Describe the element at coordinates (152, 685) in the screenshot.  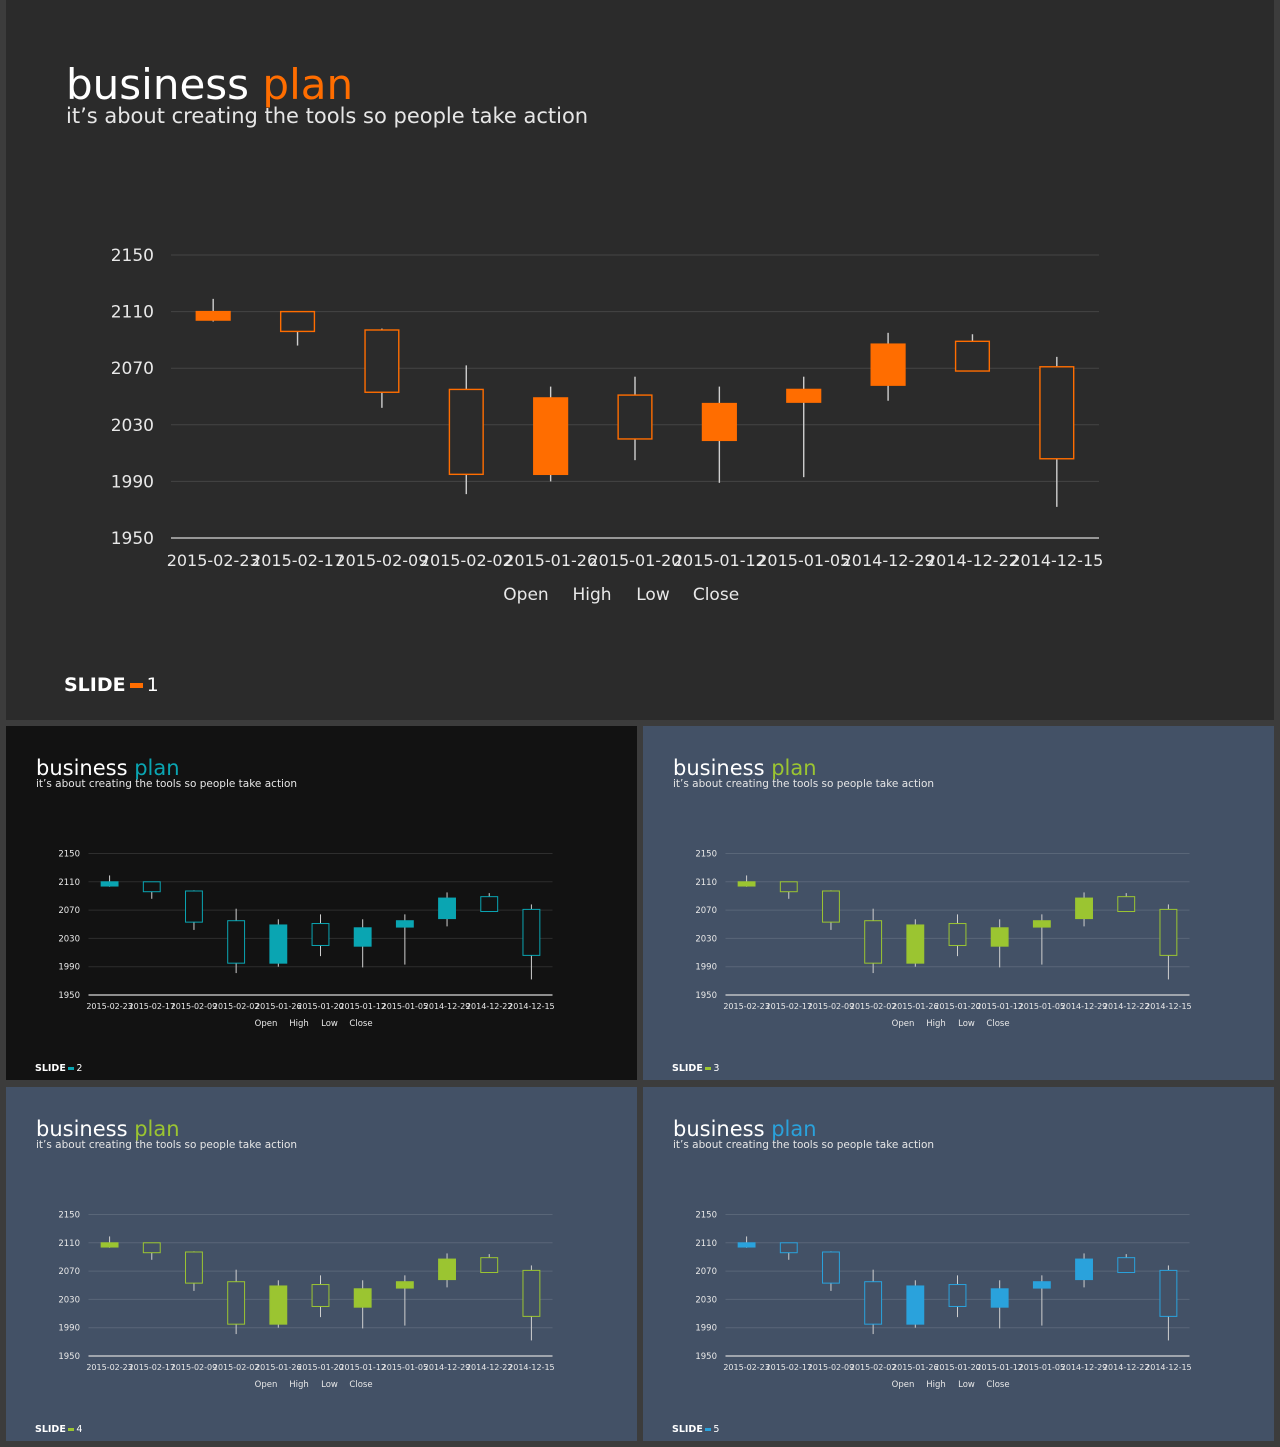
I see `slide-number: 1` at that location.